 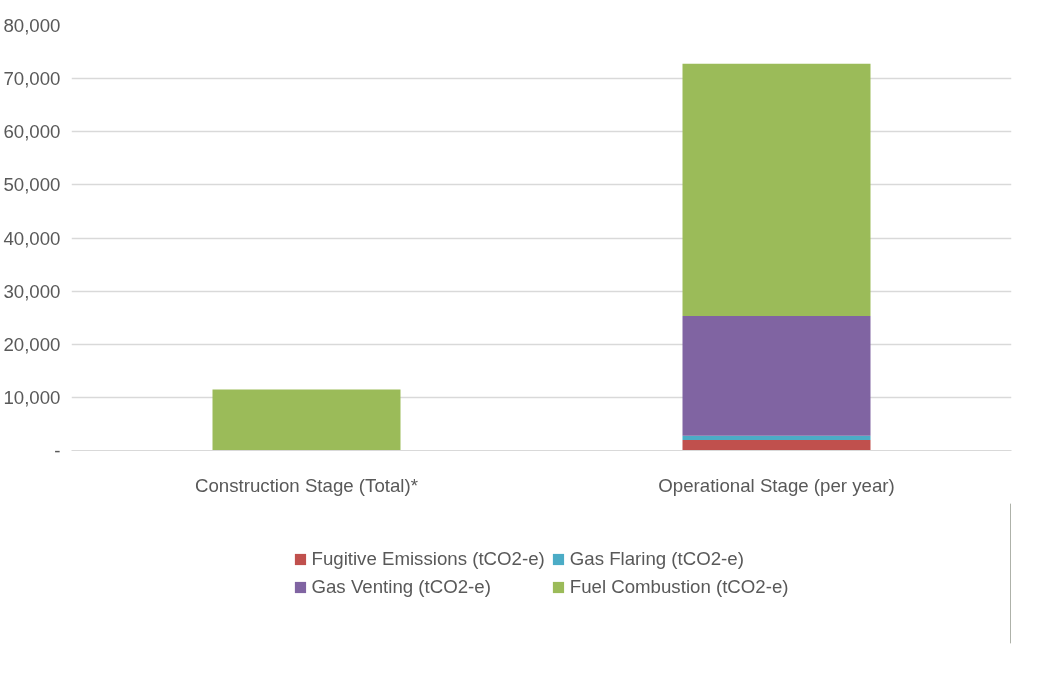 I want to click on y-tick-label: 70,000, so click(x=32, y=79).